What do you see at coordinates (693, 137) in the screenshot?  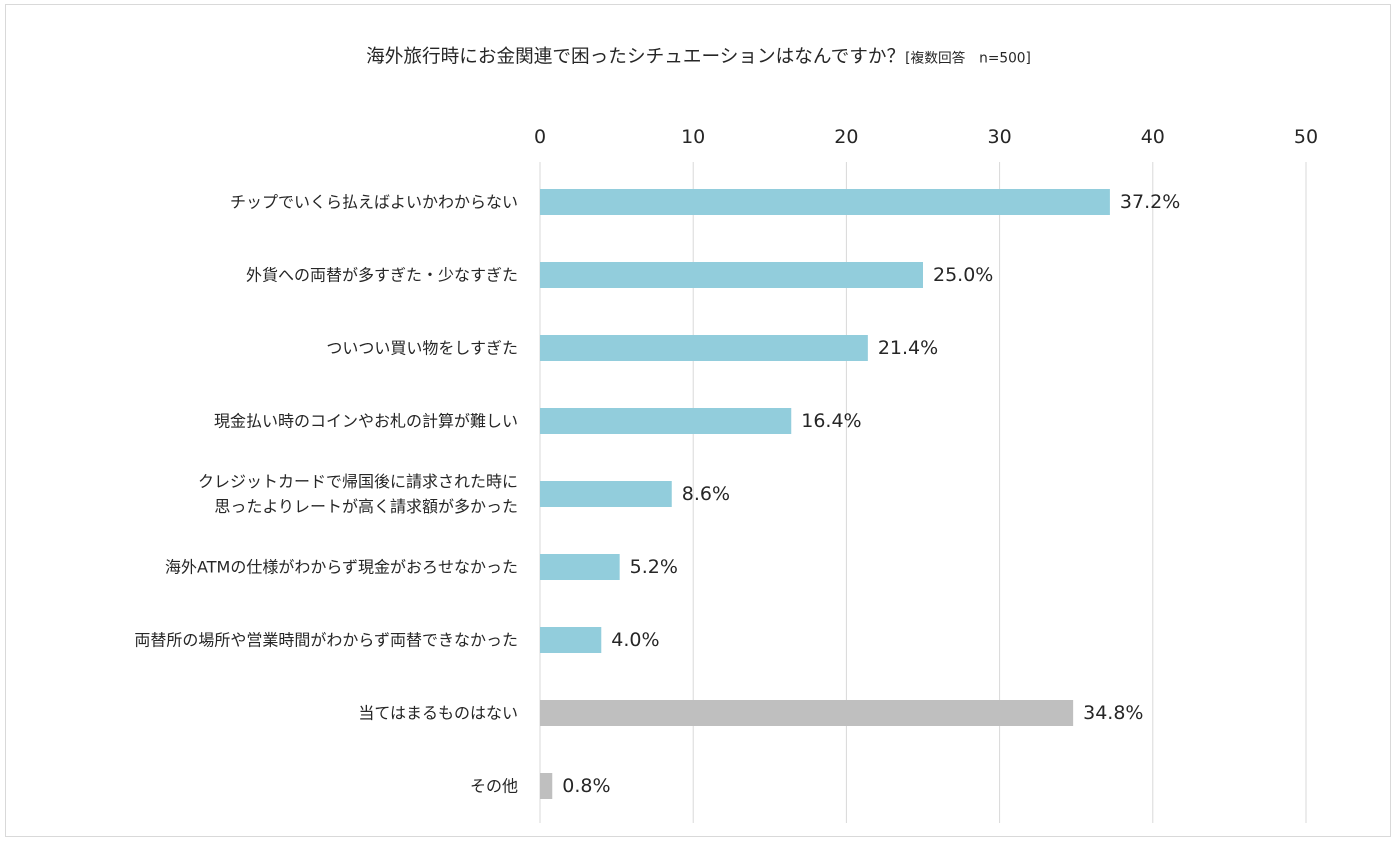 I see `x-tick-label-10: 10` at bounding box center [693, 137].